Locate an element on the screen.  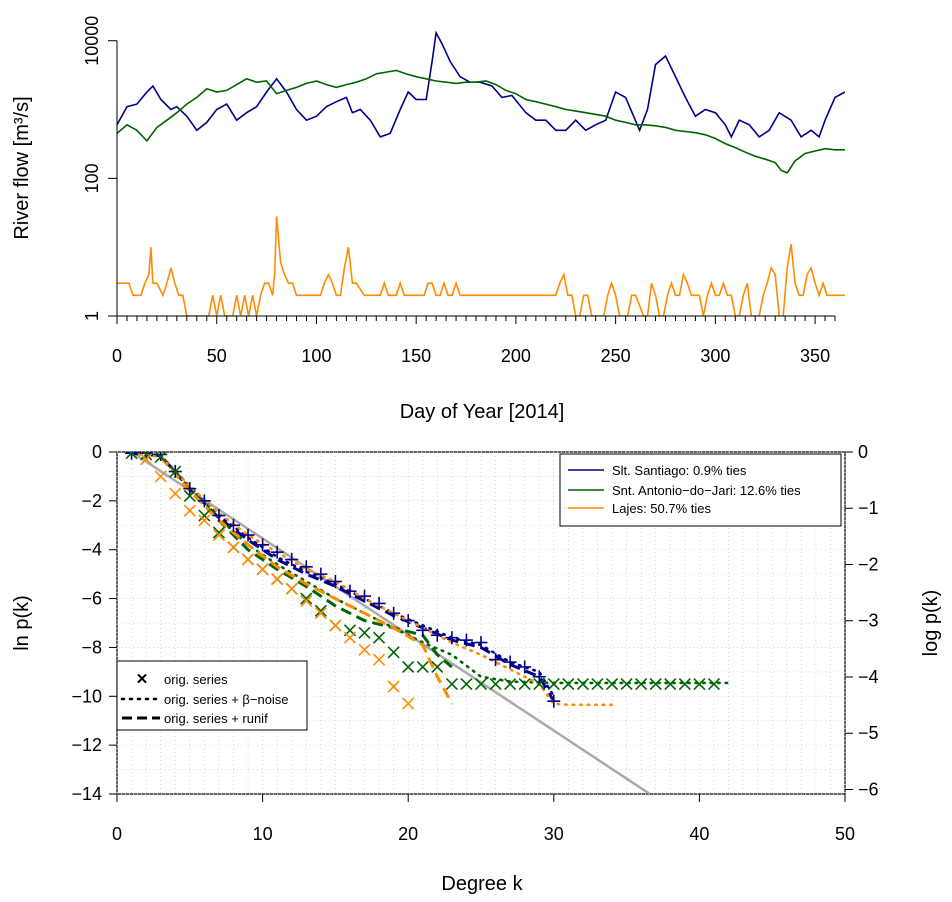
x-tick-label: 350 is located at coordinates (815, 356).